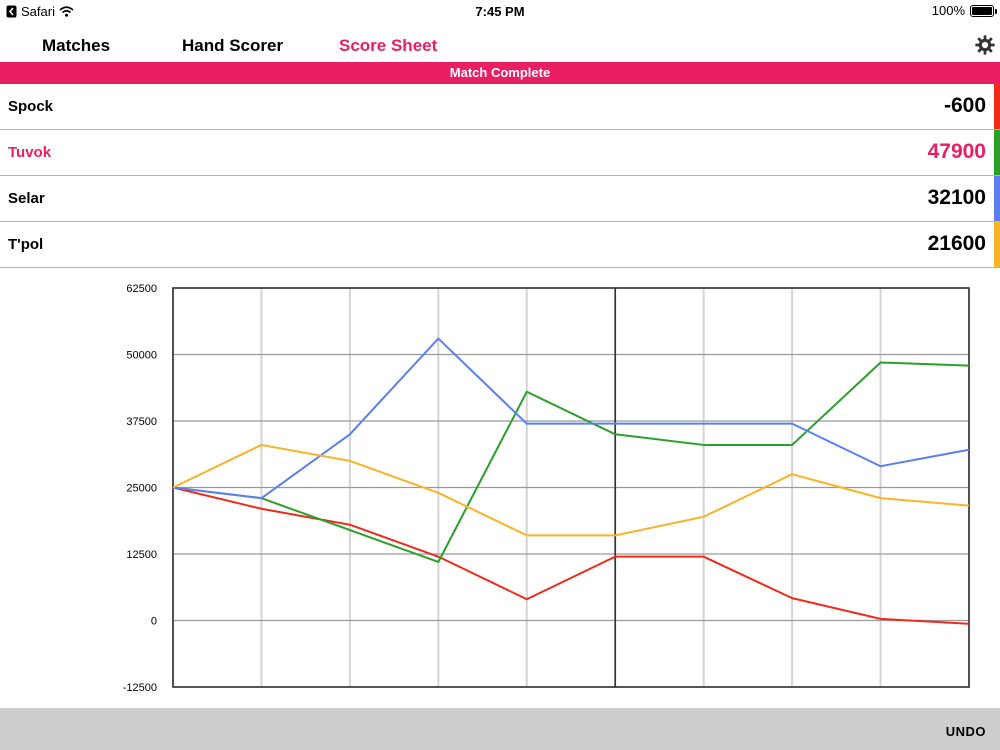 The image size is (1000, 750). What do you see at coordinates (233, 45) in the screenshot?
I see `tab-hand-scorer: Hand Scorer` at bounding box center [233, 45].